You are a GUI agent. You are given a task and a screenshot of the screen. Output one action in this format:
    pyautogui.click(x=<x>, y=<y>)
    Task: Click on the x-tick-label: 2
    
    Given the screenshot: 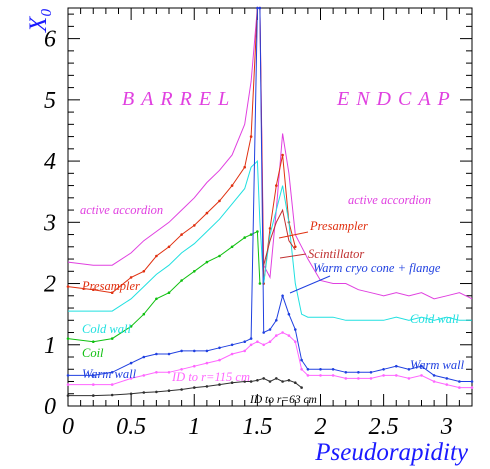 What is the action you would take?
    pyautogui.click(x=321, y=427)
    